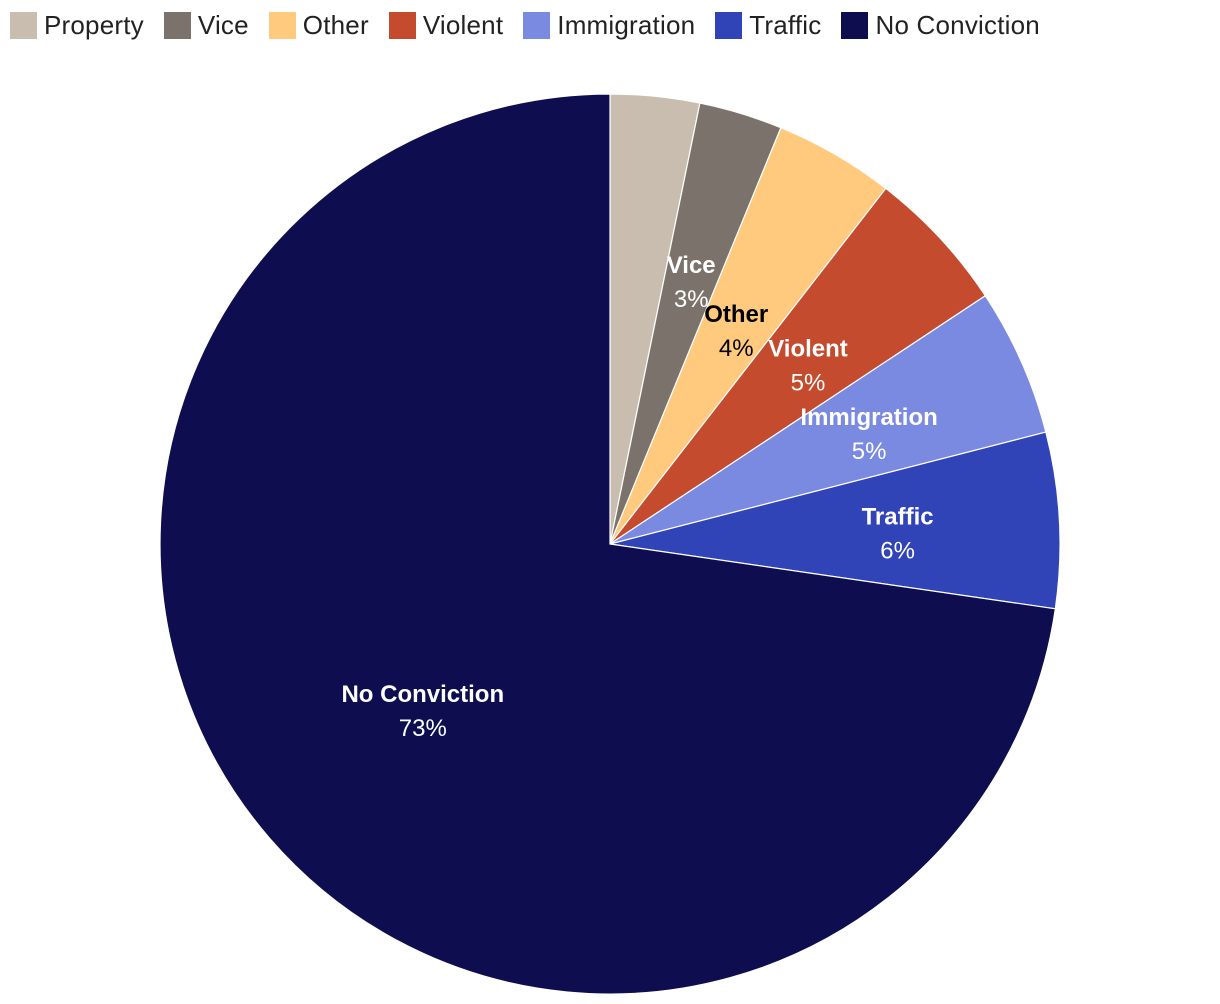 This screenshot has width=1220, height=1004. I want to click on legend-swatch-no-conviction, so click(855, 25).